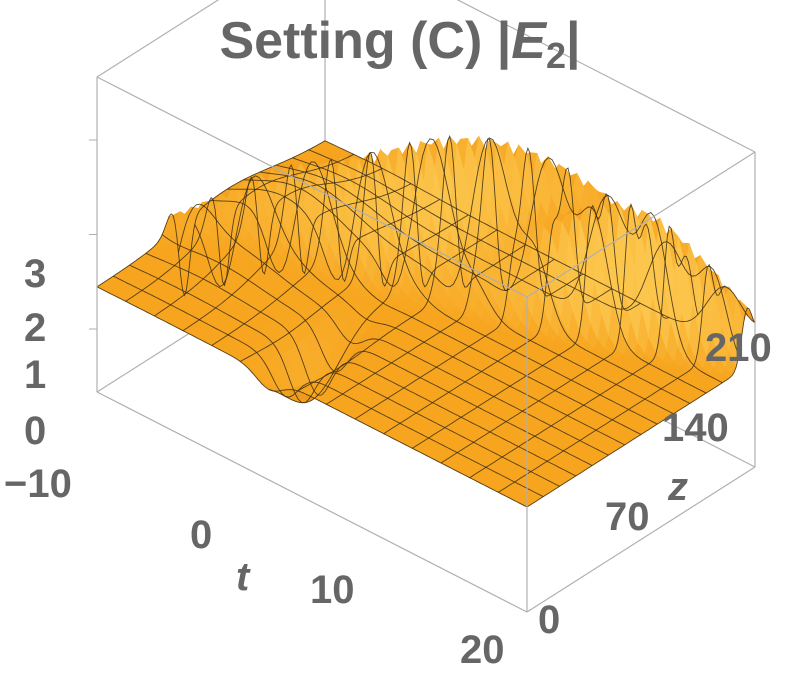  I want to click on z-tick-2: 2, so click(35, 328).